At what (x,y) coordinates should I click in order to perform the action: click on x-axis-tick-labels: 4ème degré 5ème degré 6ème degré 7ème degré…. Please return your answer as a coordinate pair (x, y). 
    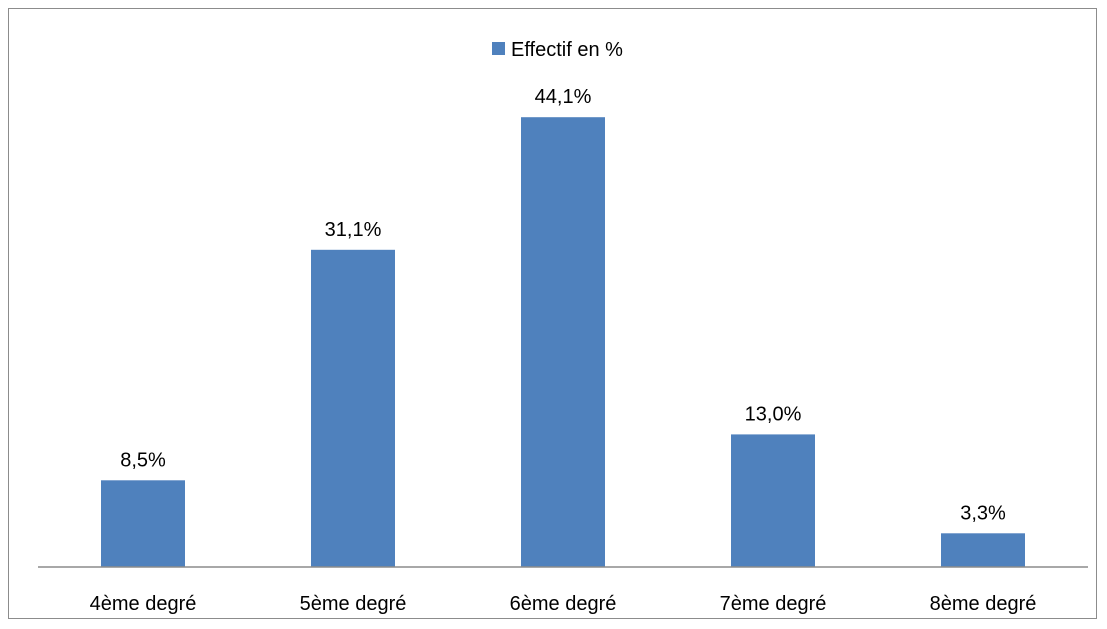
    Looking at the image, I should click on (563, 604).